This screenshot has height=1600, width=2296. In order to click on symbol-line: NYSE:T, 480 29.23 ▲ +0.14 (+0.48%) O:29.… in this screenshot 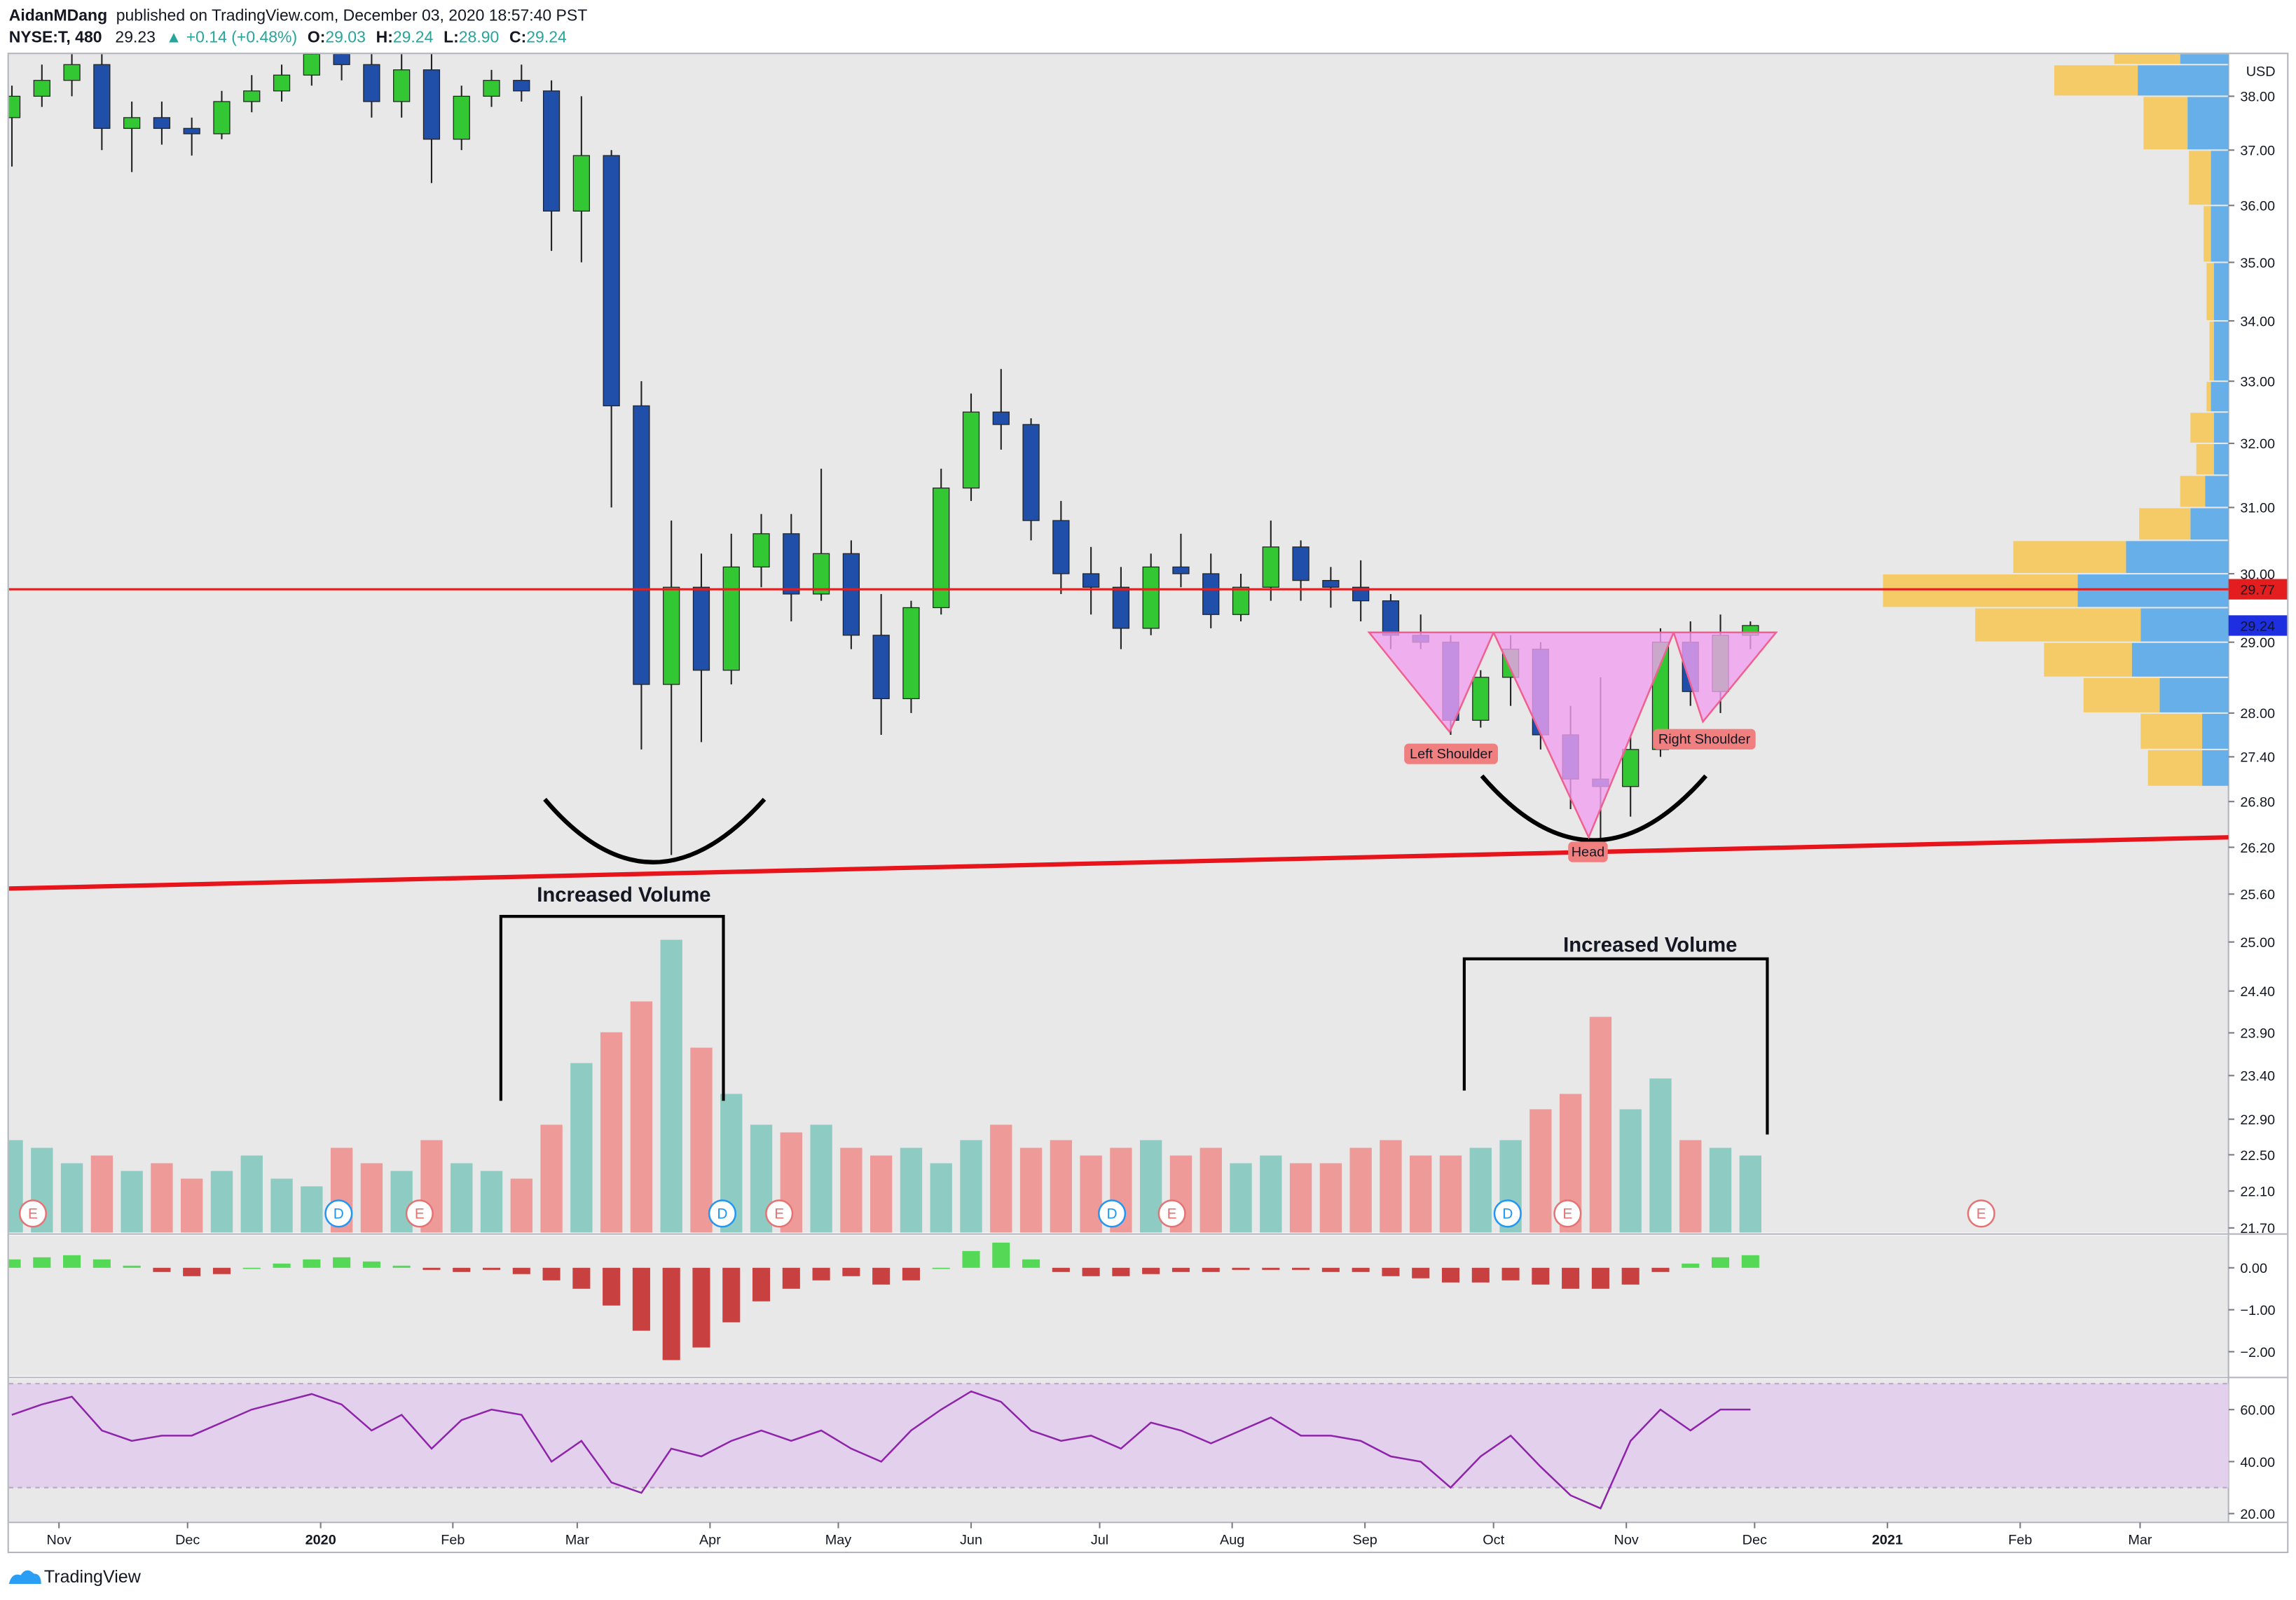, I will do `click(288, 37)`.